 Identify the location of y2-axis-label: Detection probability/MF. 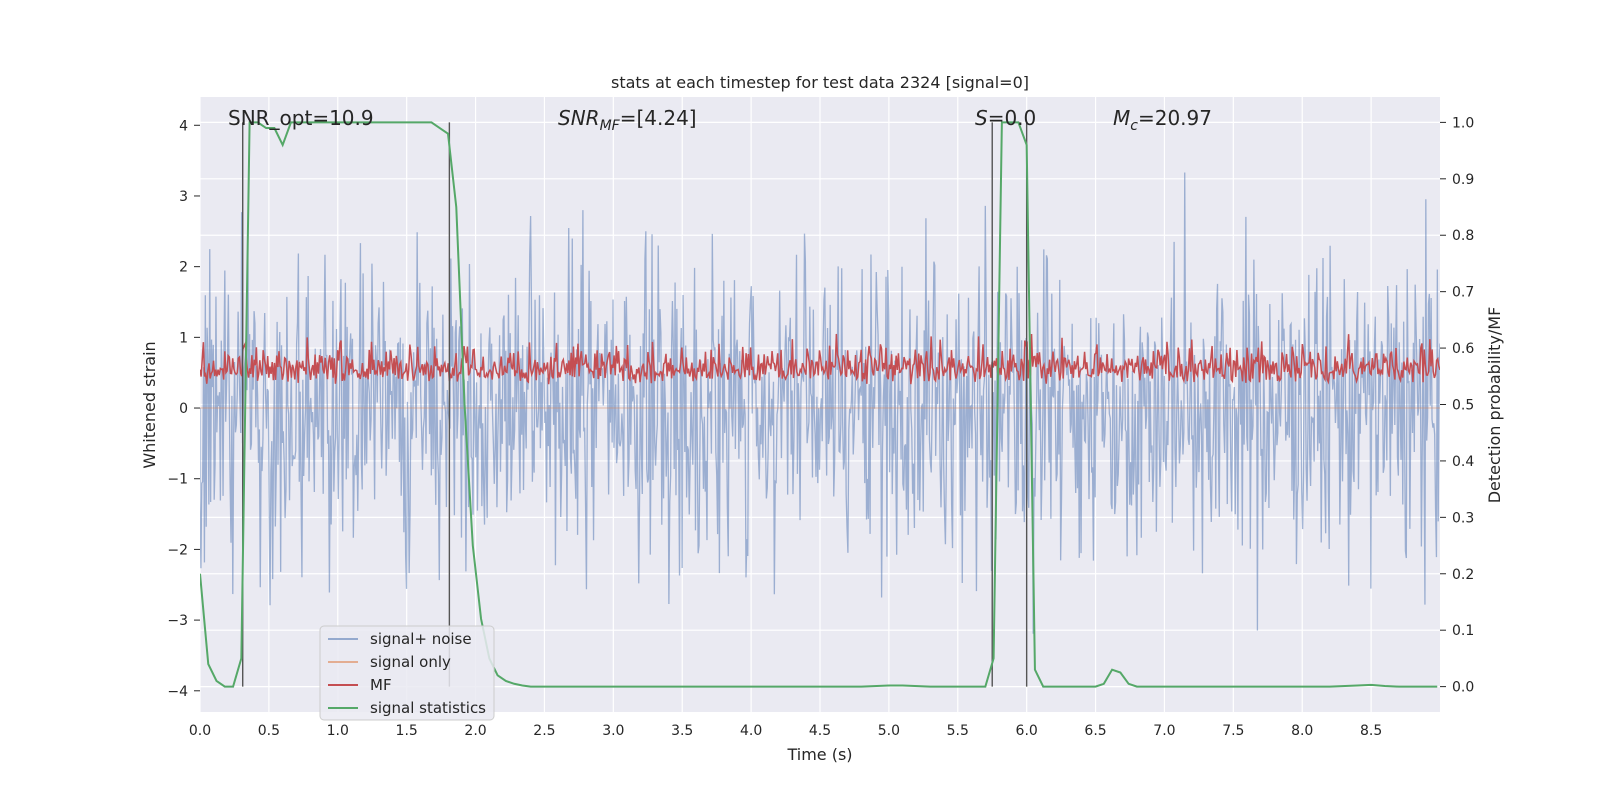
(1494, 405).